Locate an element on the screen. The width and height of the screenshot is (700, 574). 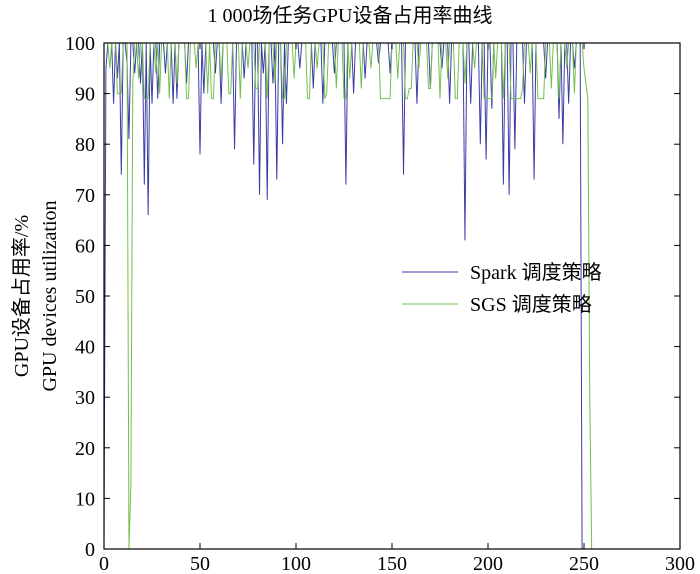
y-tick-label: 30 is located at coordinates (85, 398).